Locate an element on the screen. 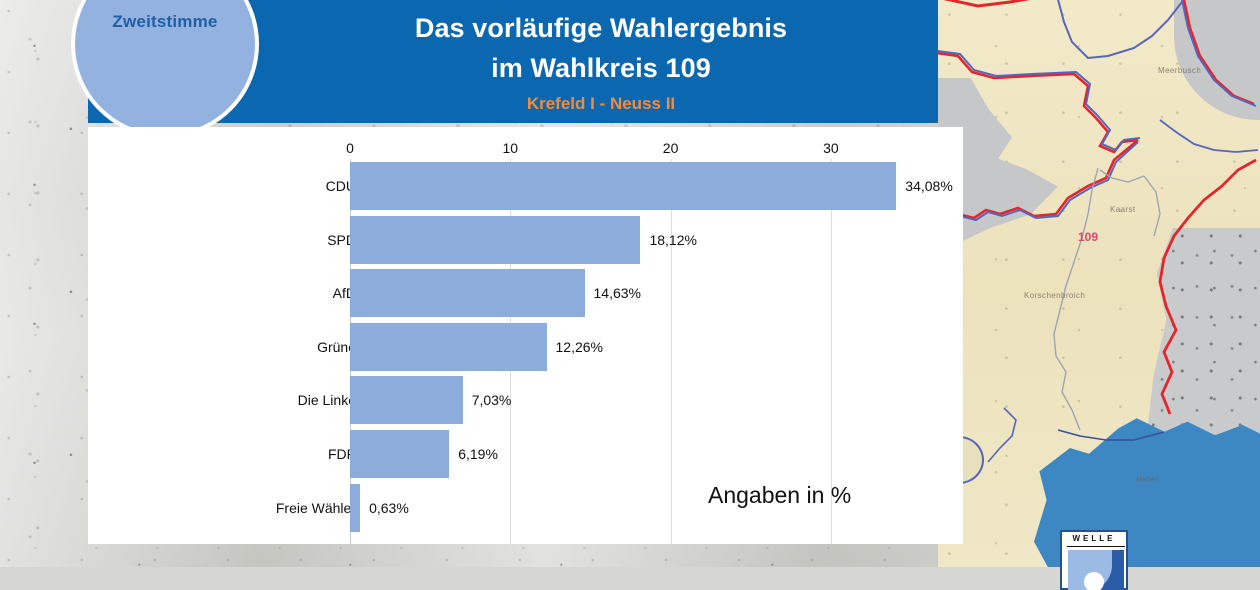 Image resolution: width=1260 pixels, height=590 pixels. category-label-grüne: Grüne is located at coordinates (336, 346).